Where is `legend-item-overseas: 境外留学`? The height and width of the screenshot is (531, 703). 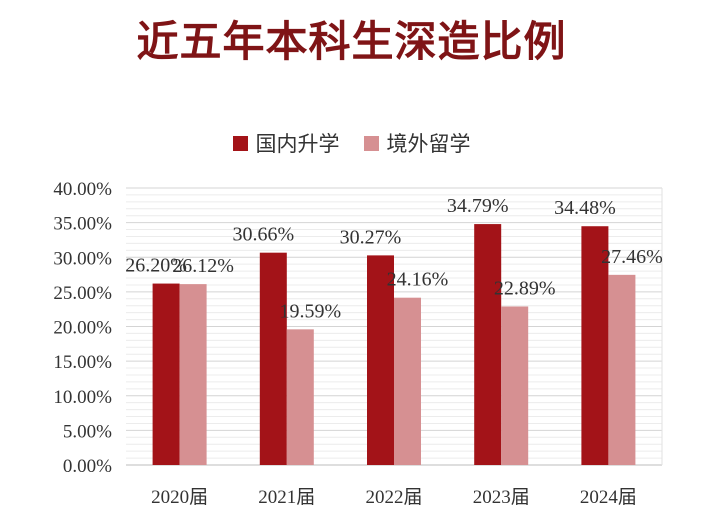
legend-item-overseas: 境外留学 is located at coordinates (417, 143).